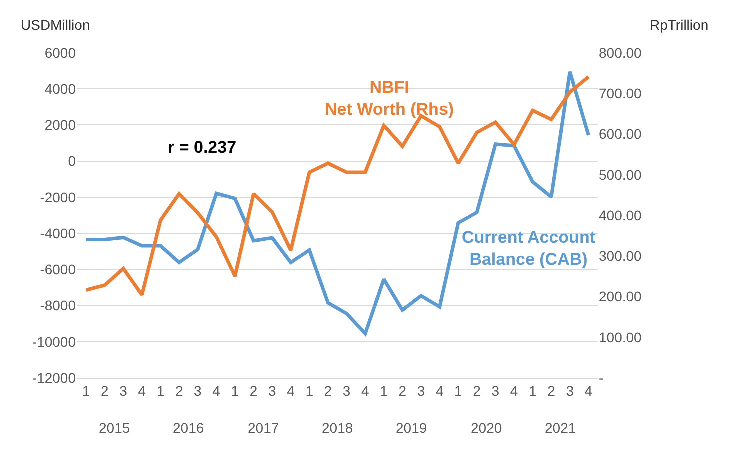  I want to click on y2-tick-label: 400.00, so click(620, 215).